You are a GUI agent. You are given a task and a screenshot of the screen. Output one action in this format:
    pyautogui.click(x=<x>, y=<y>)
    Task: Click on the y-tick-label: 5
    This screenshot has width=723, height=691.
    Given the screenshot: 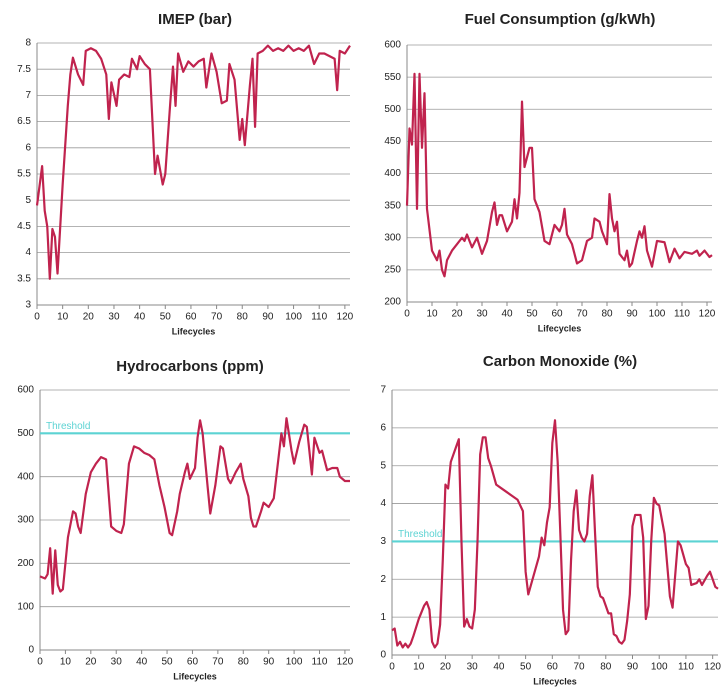 What is the action you would take?
    pyautogui.click(x=383, y=465)
    